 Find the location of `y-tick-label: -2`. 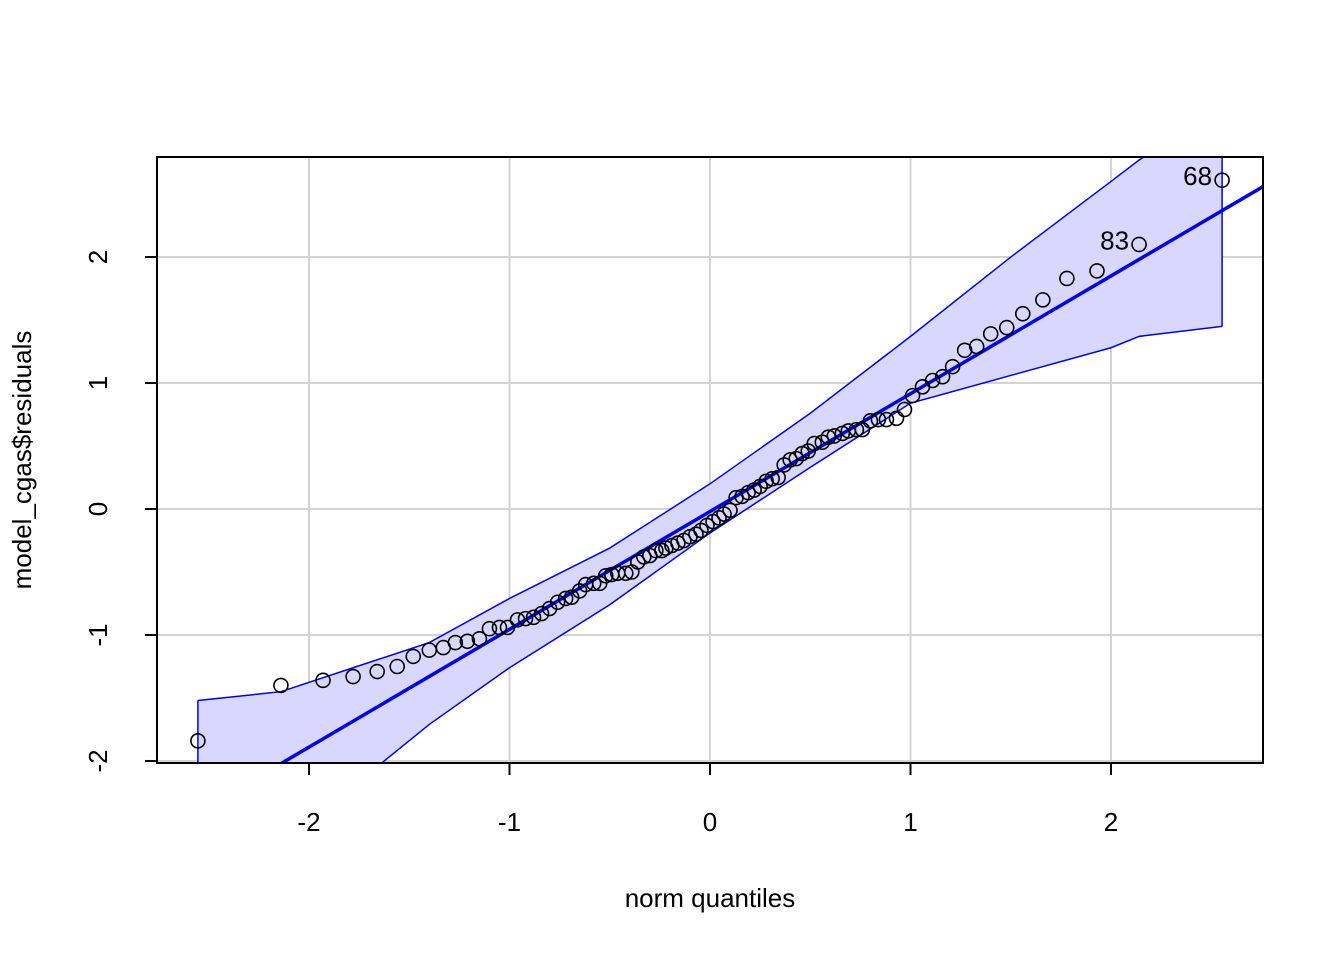

y-tick-label: -2 is located at coordinates (98, 760).